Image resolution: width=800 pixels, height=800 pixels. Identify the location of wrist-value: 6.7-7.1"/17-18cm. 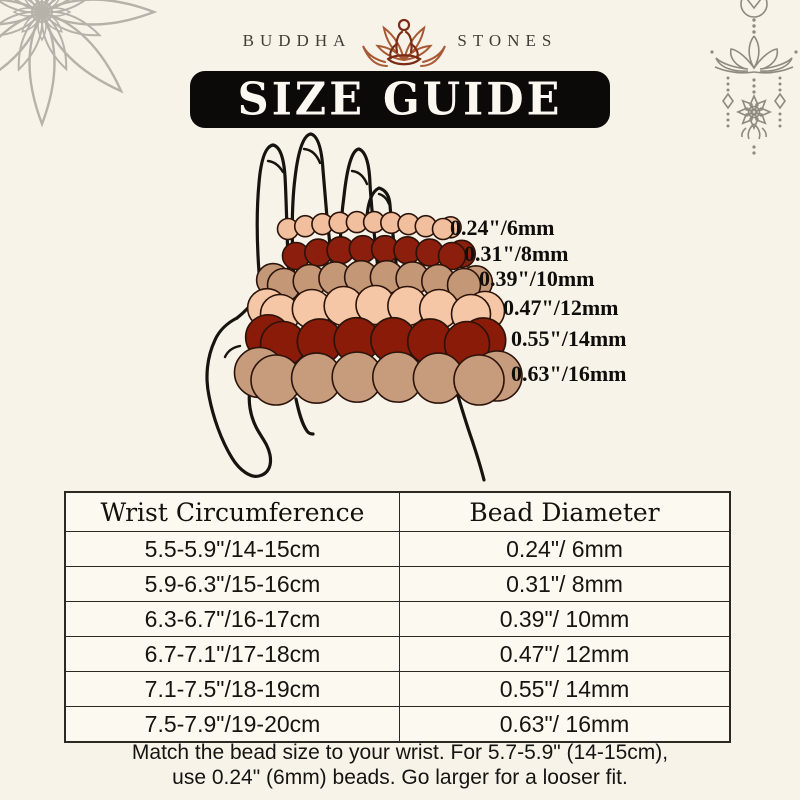
(233, 654).